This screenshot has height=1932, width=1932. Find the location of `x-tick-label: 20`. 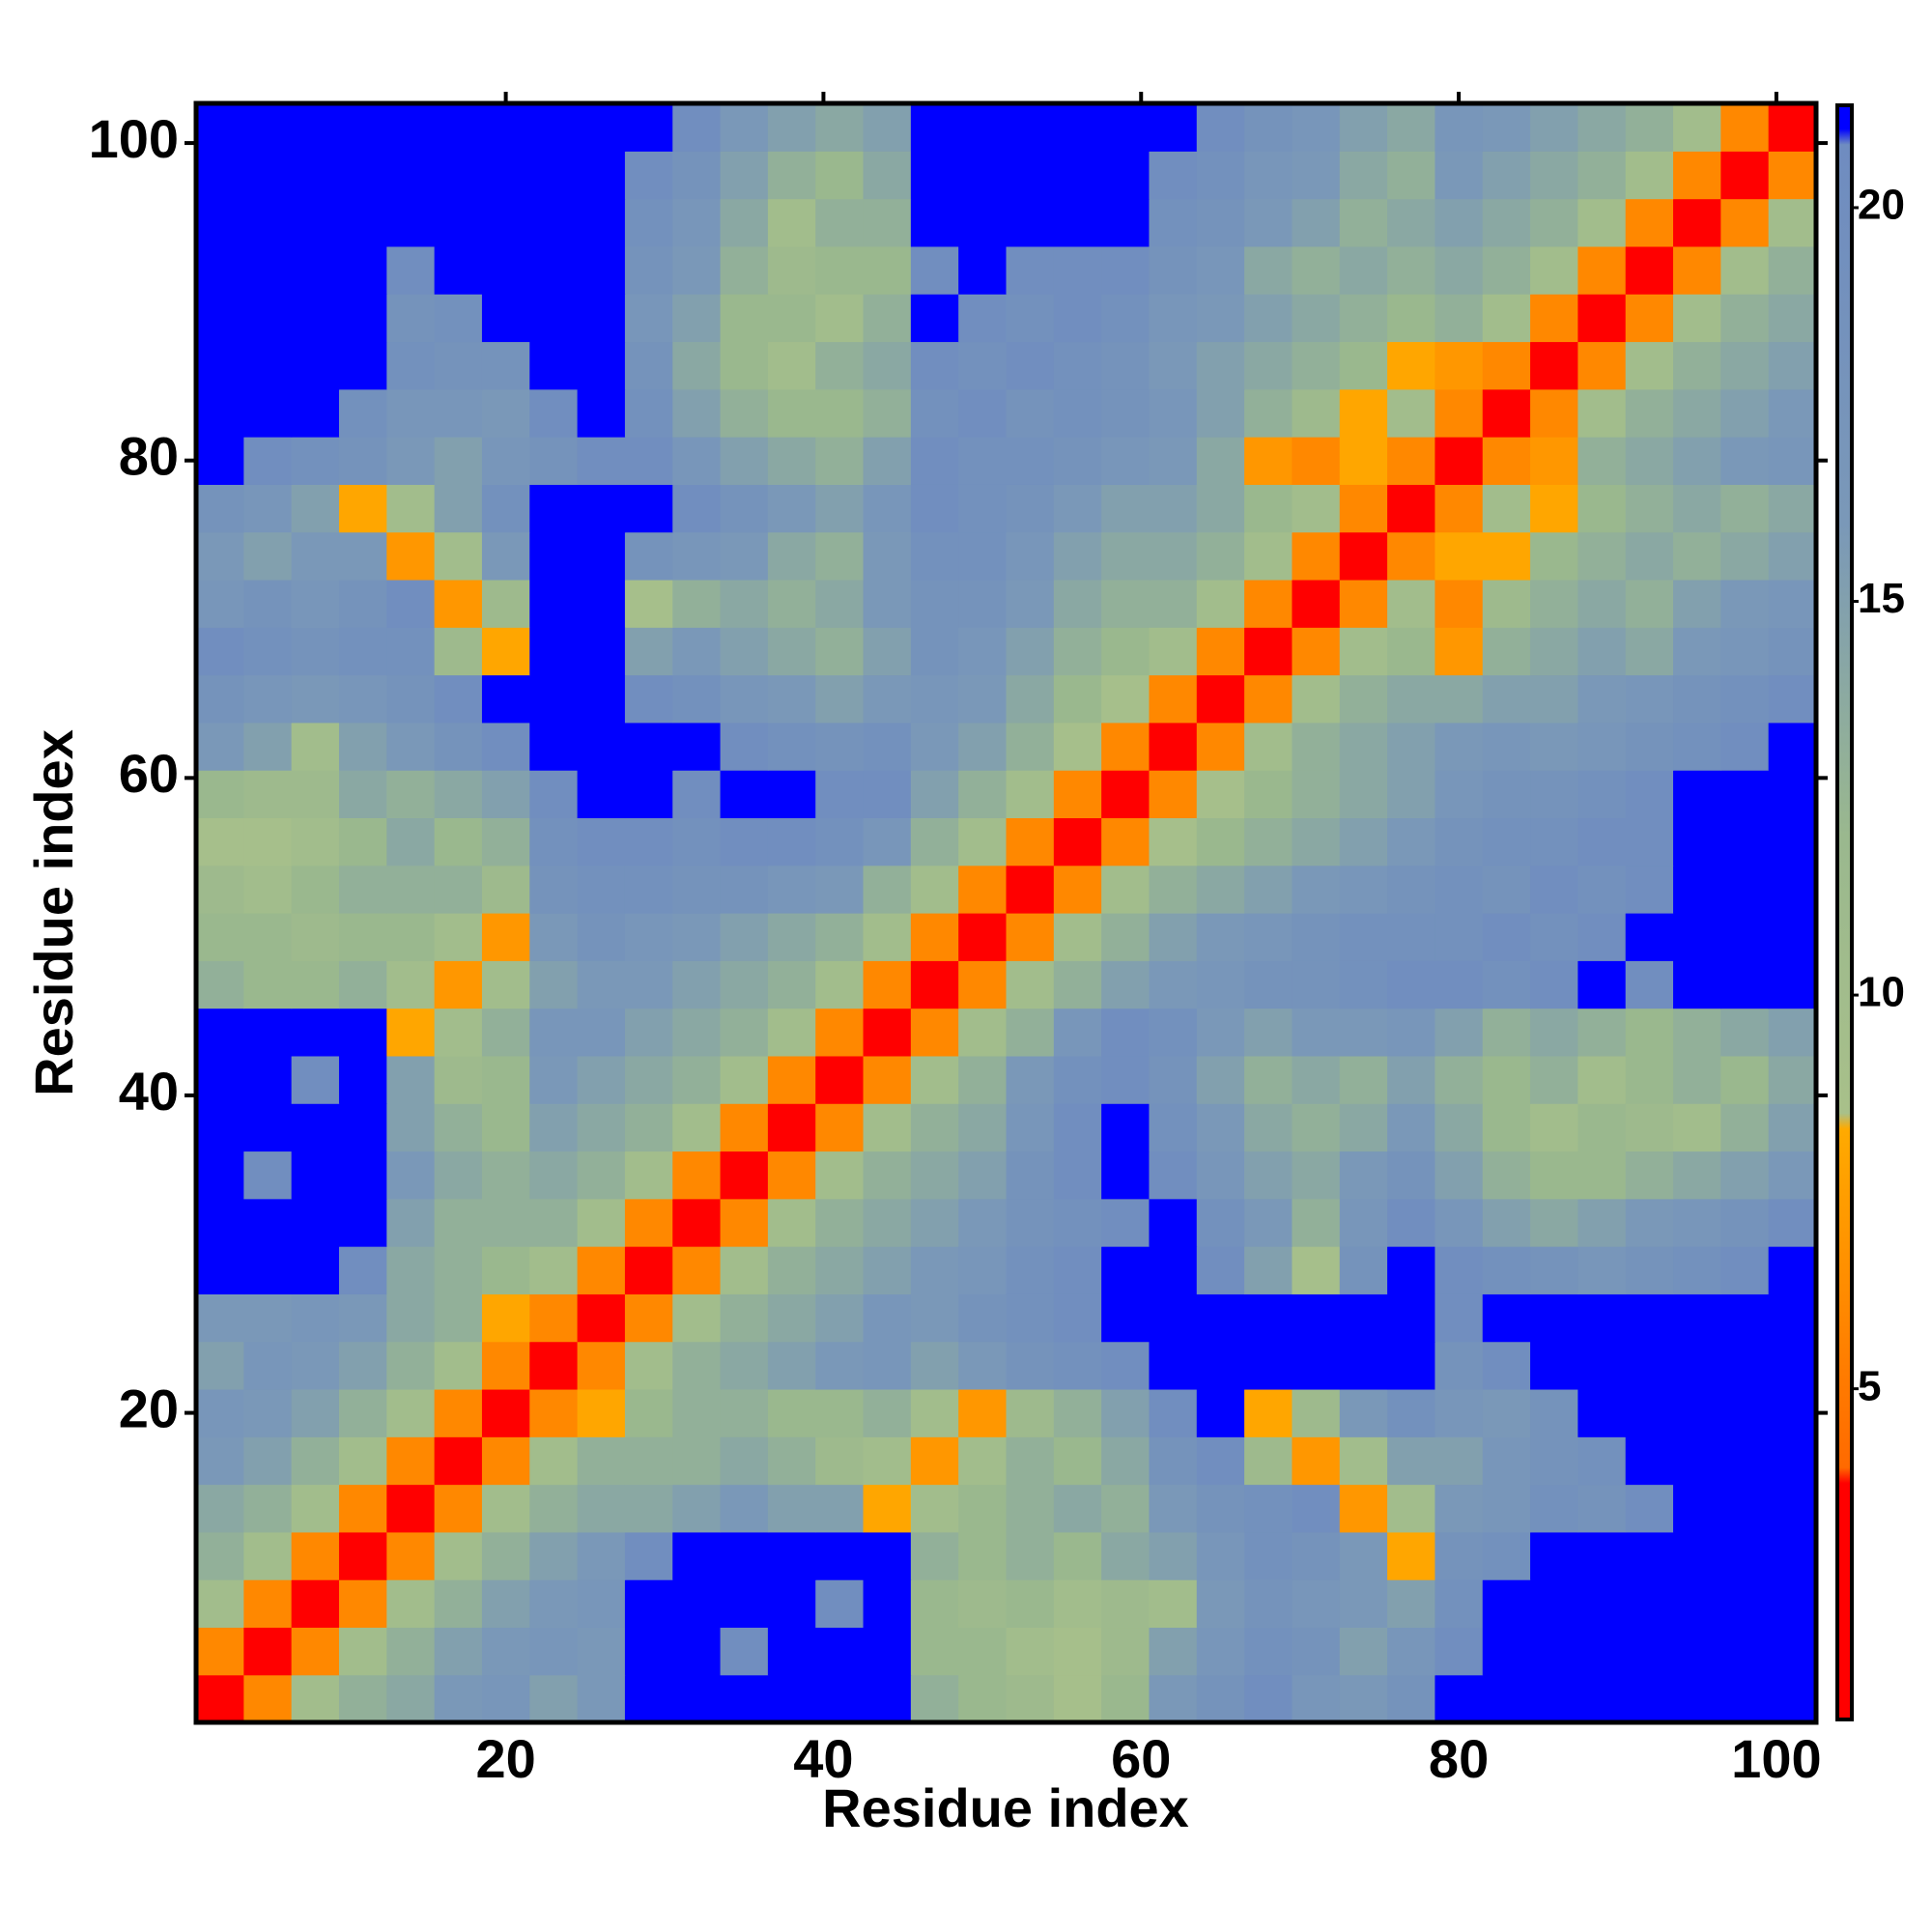

x-tick-label: 20 is located at coordinates (505, 1758).